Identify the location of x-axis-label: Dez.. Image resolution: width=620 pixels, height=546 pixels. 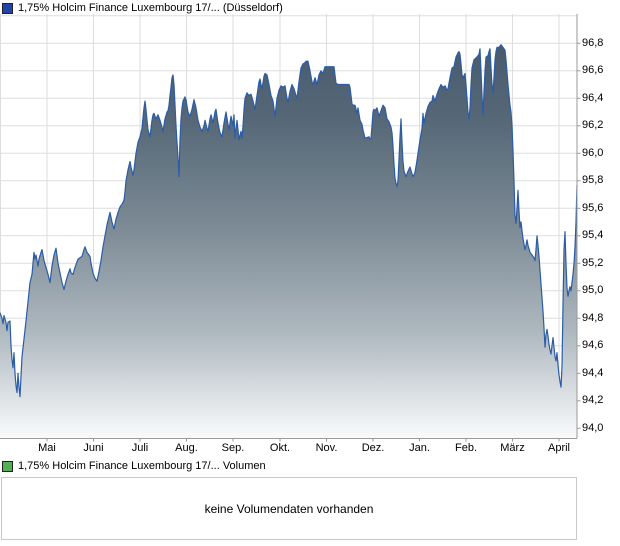
(373, 448).